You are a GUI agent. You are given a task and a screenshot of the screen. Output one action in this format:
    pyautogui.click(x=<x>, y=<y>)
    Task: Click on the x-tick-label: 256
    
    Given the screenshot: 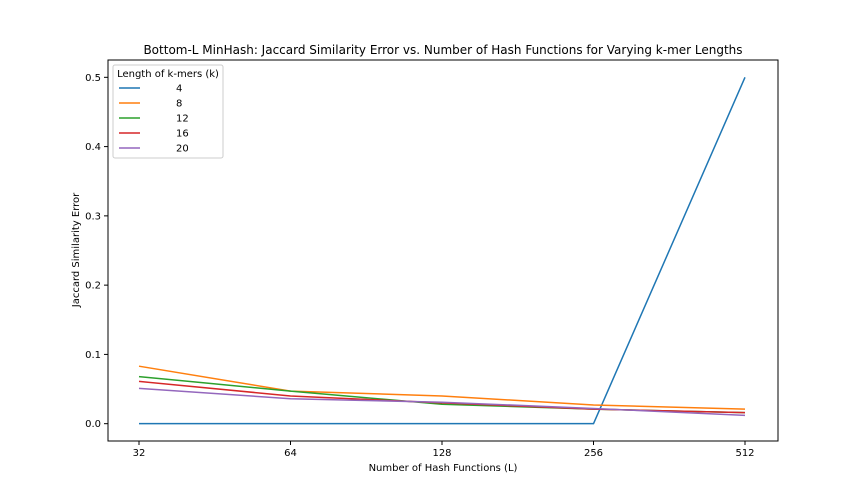 What is the action you would take?
    pyautogui.click(x=593, y=453)
    